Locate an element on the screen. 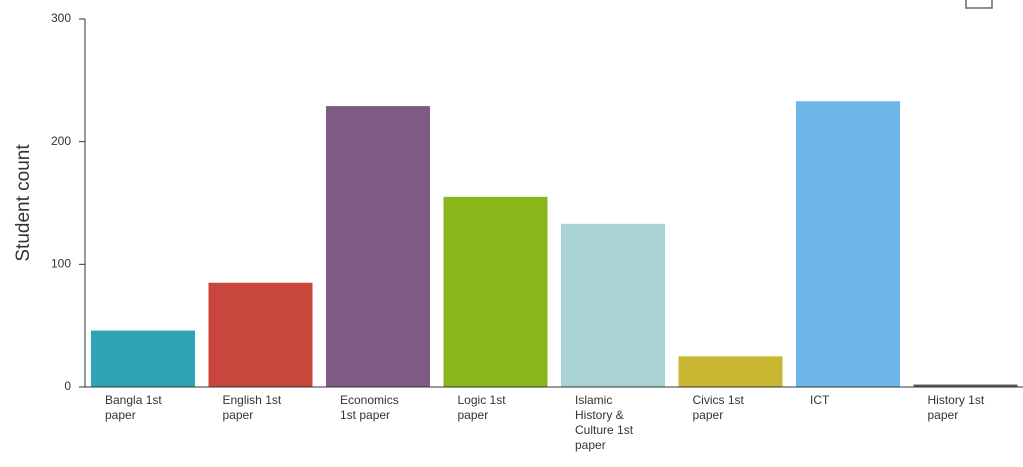  x-tick-label-box: Islamic History & Culture 1st paper is located at coordinates (604, 422).